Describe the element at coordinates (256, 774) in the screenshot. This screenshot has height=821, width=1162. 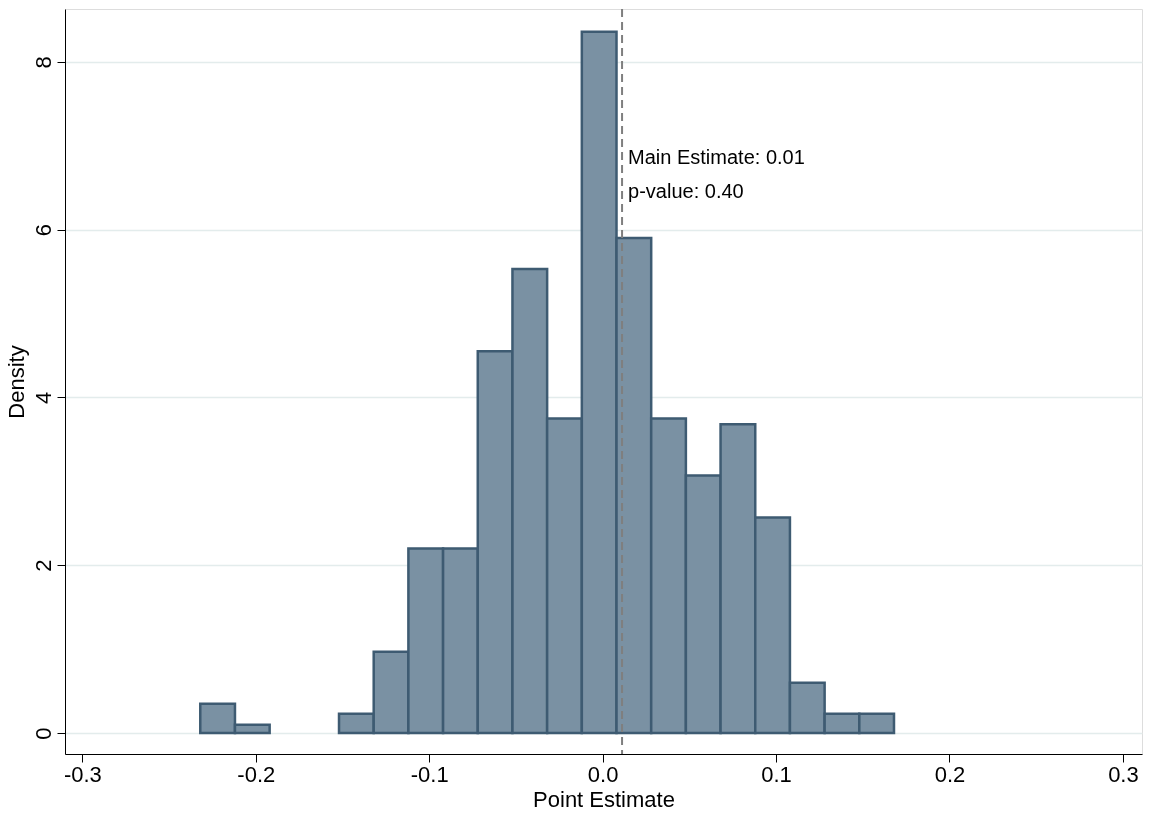
I see `x-tick-label: -0.2` at that location.